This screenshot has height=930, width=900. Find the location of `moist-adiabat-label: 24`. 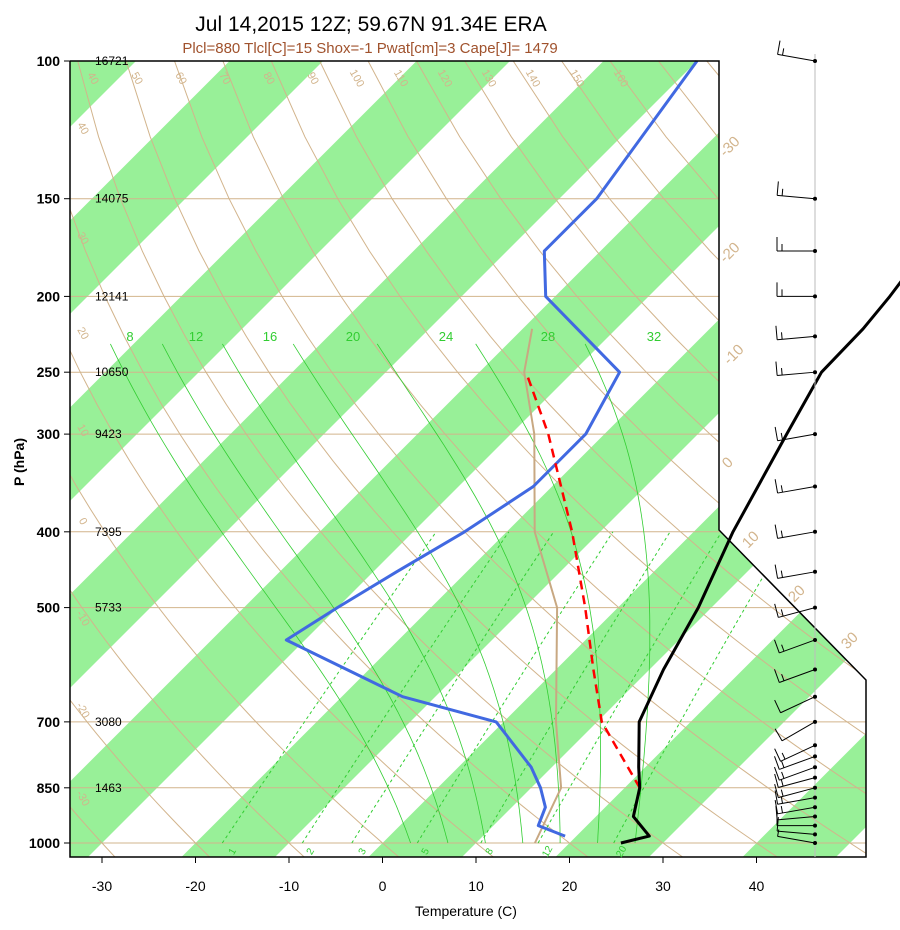

moist-adiabat-label: 24 is located at coordinates (446, 336).